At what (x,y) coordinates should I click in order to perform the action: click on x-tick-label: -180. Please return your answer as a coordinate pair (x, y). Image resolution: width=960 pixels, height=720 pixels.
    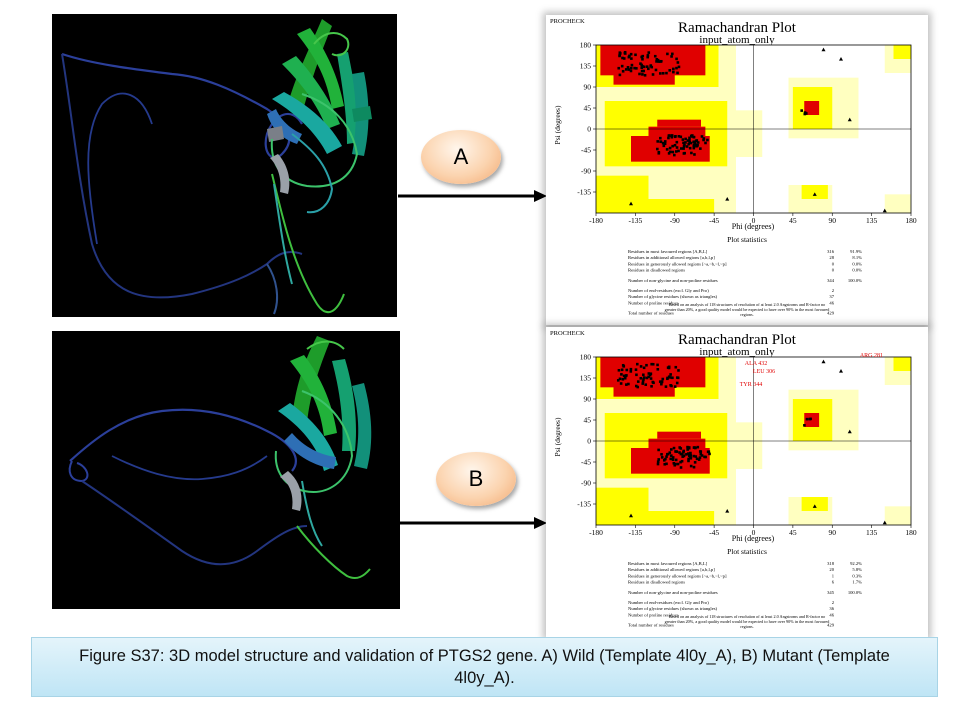
    Looking at the image, I should click on (596, 532).